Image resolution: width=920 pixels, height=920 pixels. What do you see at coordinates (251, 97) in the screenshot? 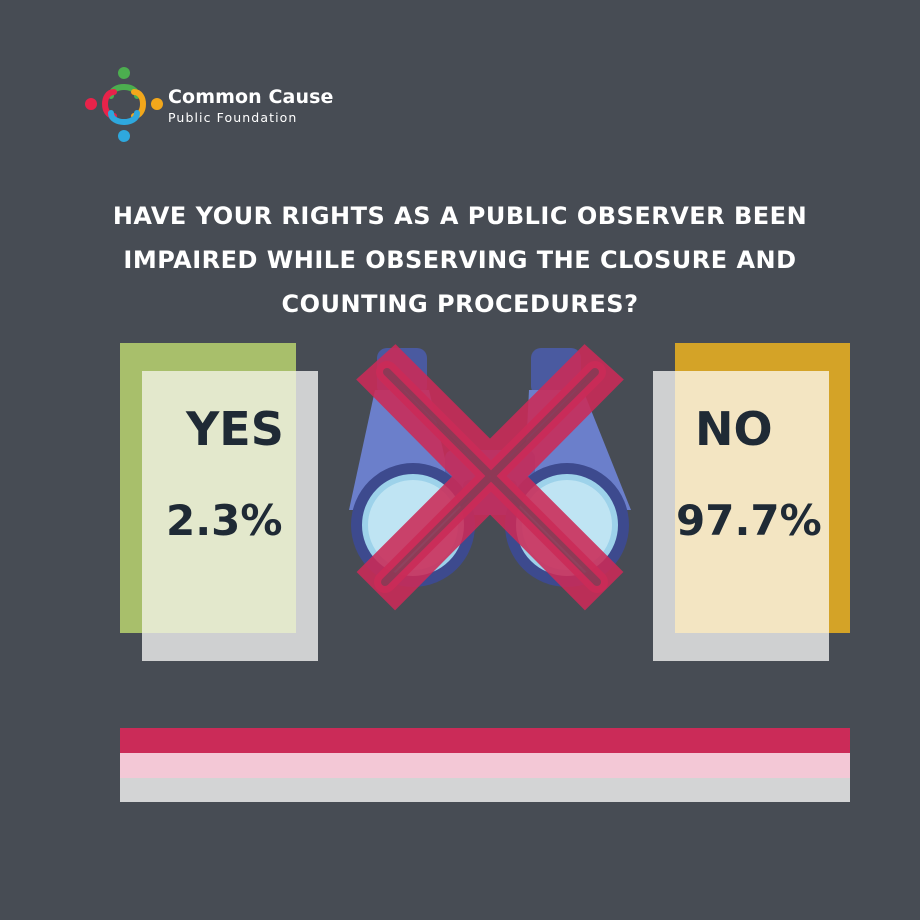
I see `brand-name: Common Cause` at bounding box center [251, 97].